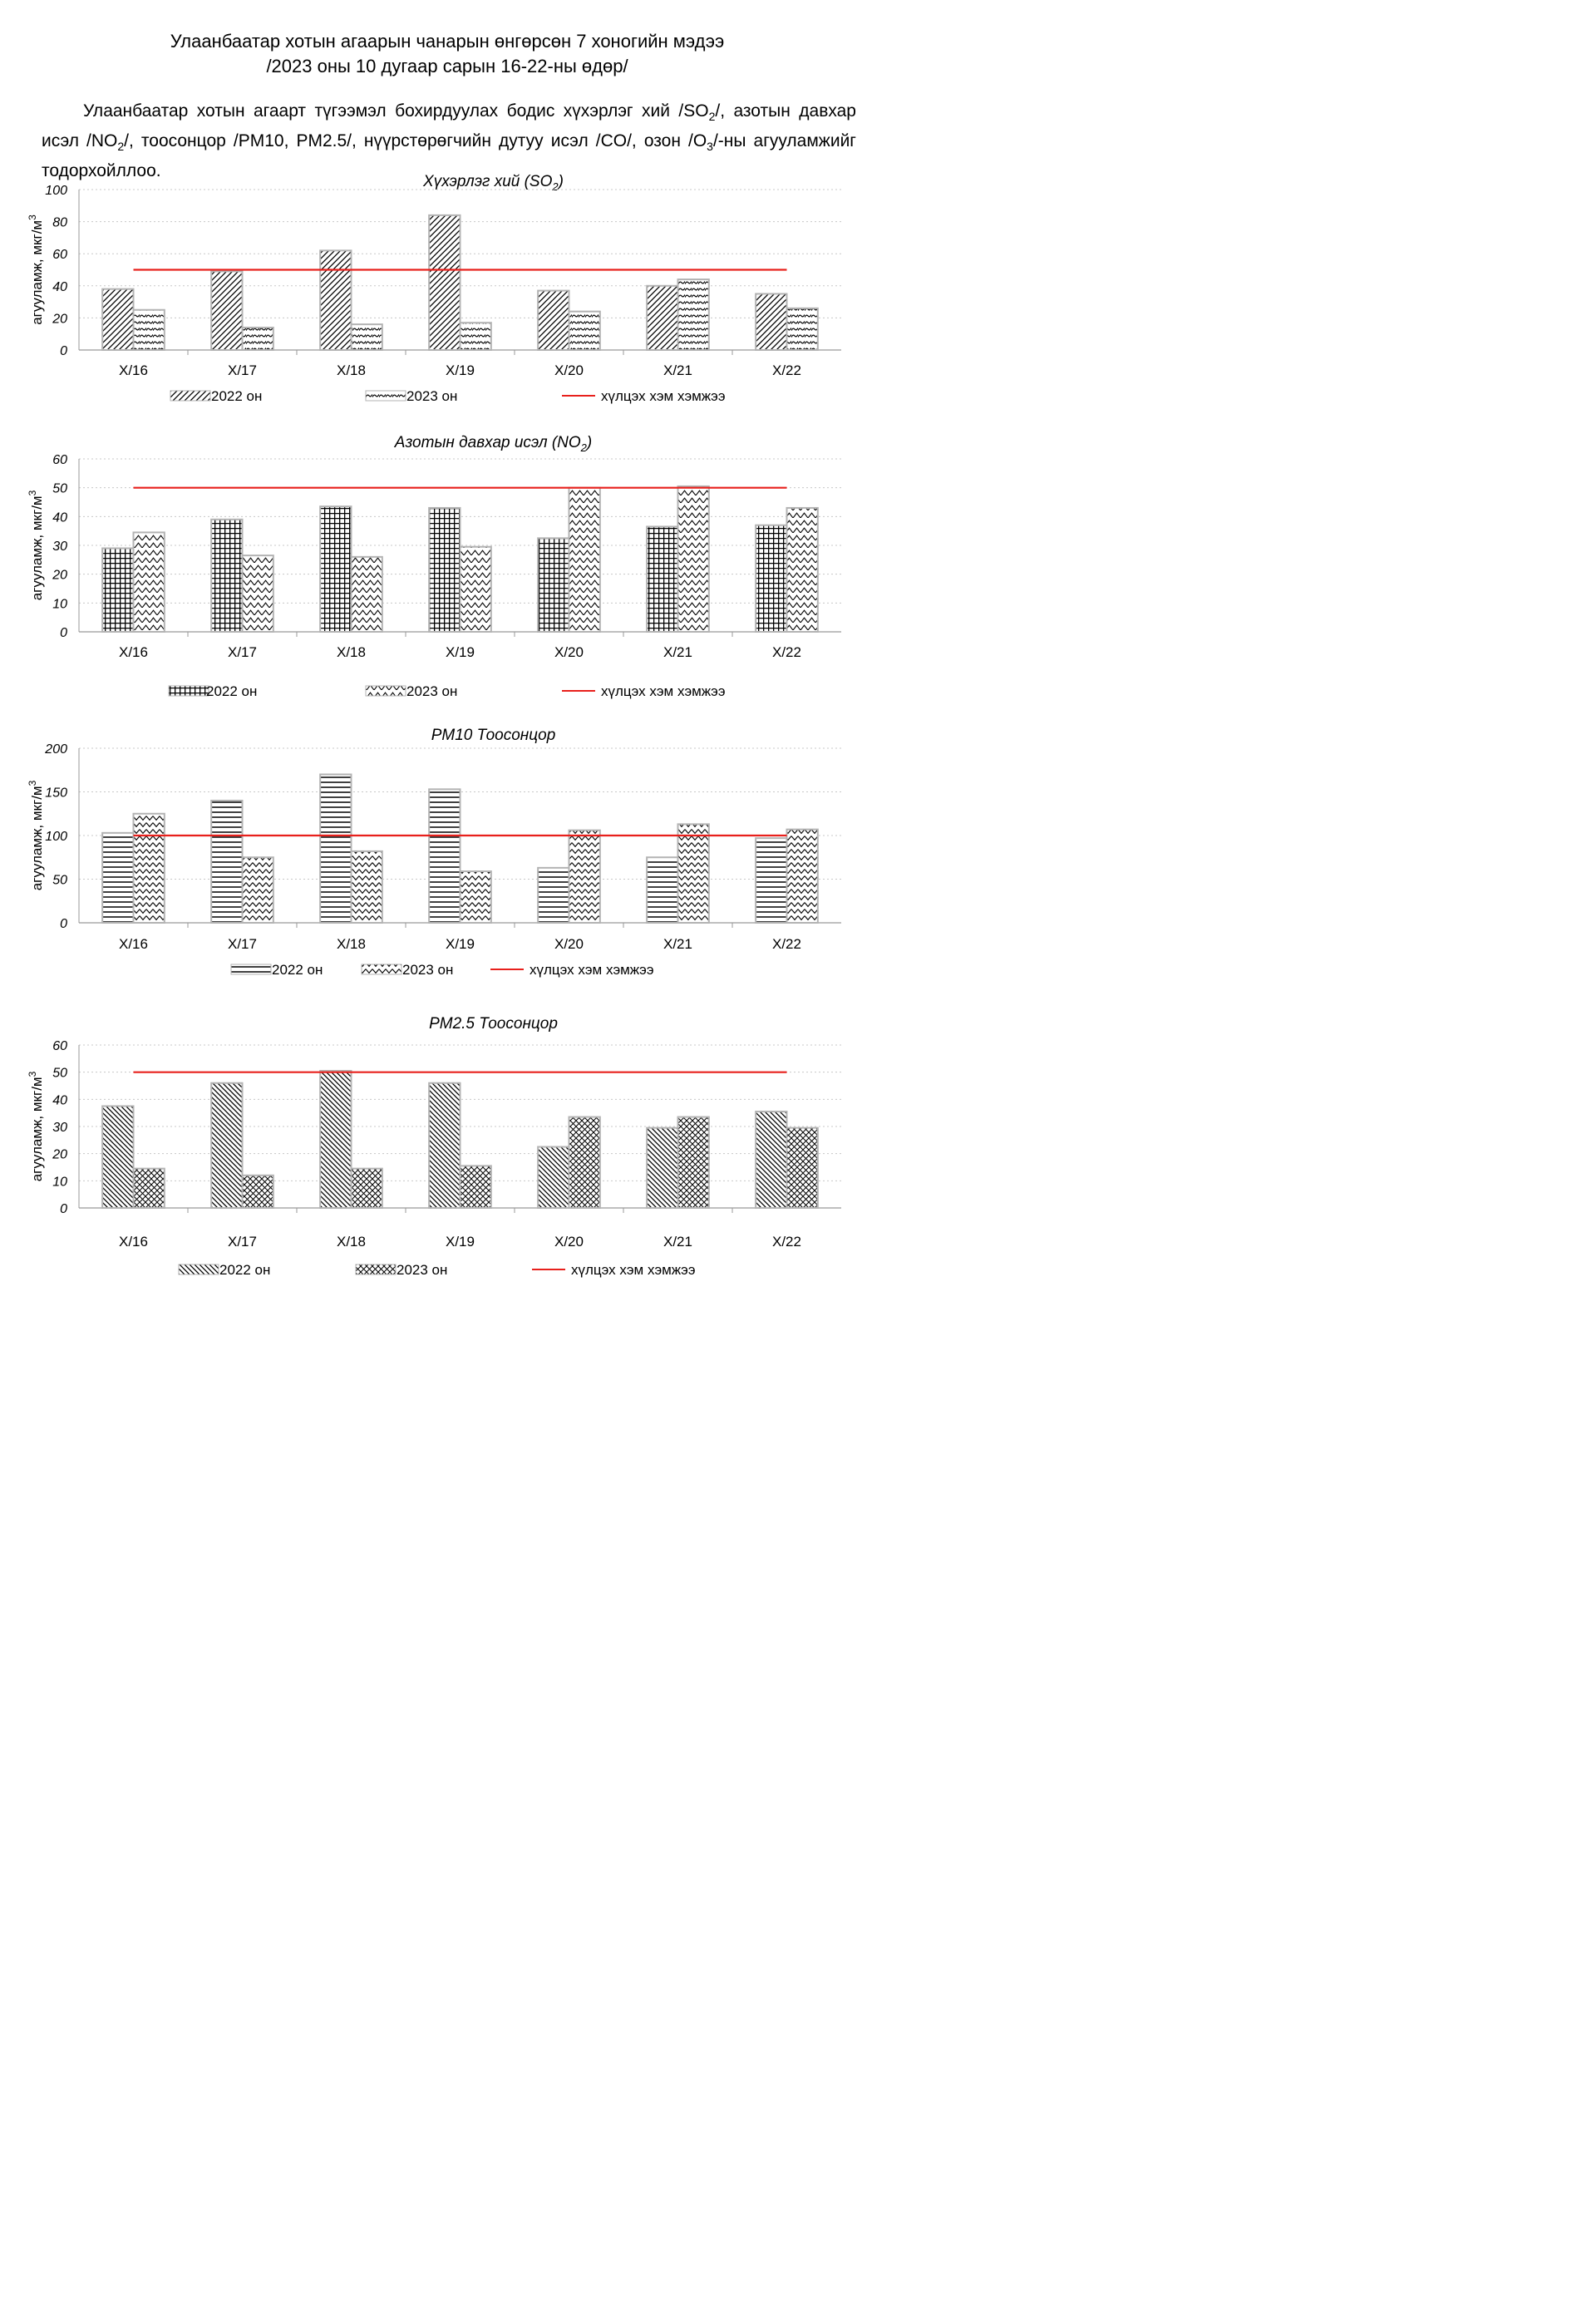 The height and width of the screenshot is (2307, 1596). I want to click on y-tick-label: 60, so click(60, 460).